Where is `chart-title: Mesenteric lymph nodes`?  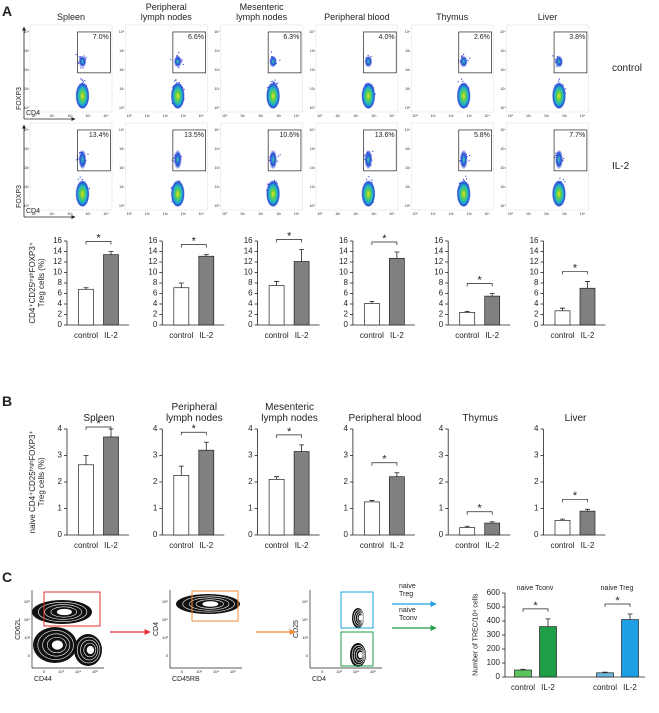
chart-title: Mesenteric lymph nodes is located at coordinates (289, 413).